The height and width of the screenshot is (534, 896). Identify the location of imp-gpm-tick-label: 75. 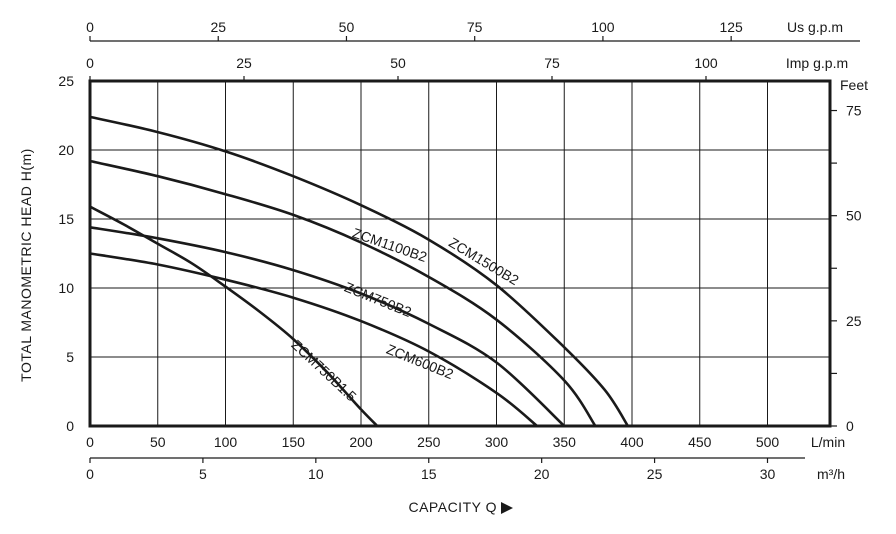
(552, 63).